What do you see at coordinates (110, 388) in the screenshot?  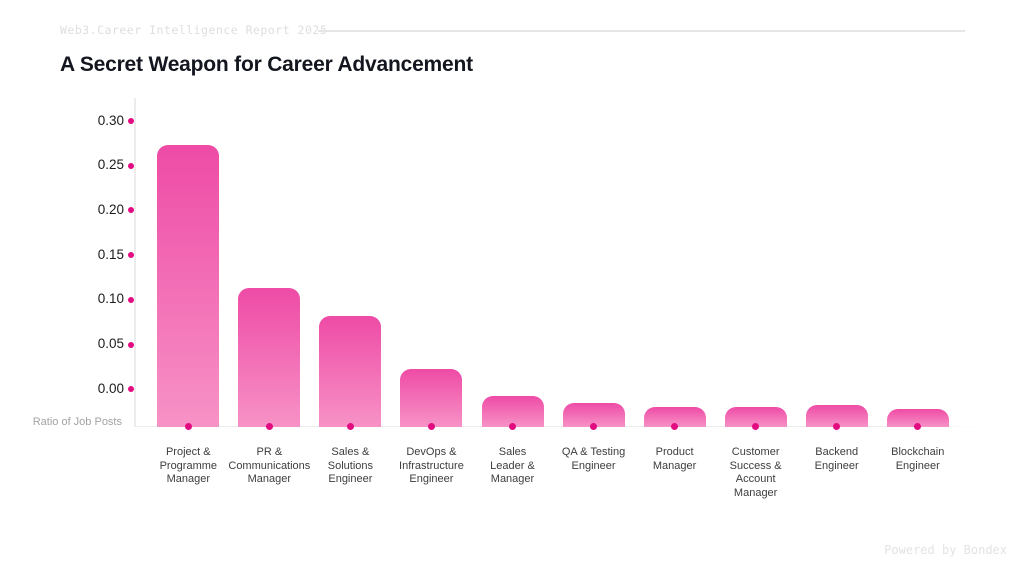 I see `y-tick-label: 0.00` at bounding box center [110, 388].